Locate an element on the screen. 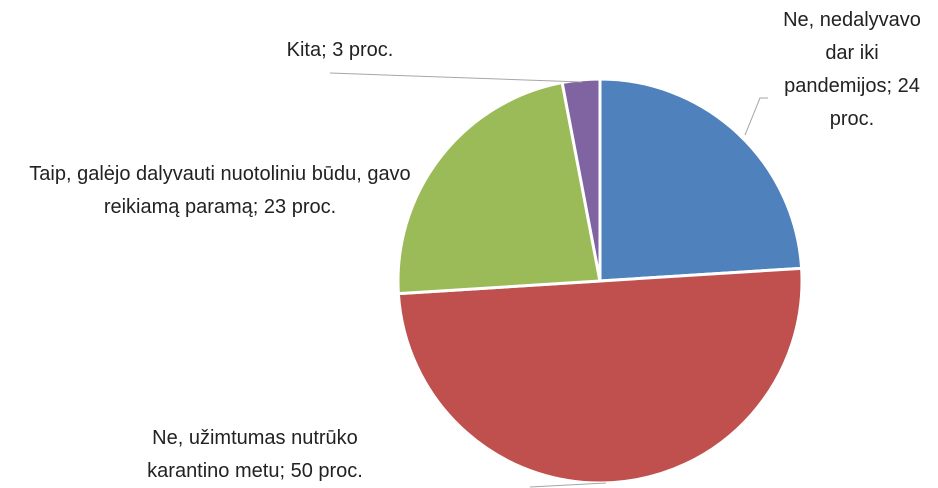 This screenshot has height=488, width=938. slice-label: Kita; 3 proc. is located at coordinates (340, 50).